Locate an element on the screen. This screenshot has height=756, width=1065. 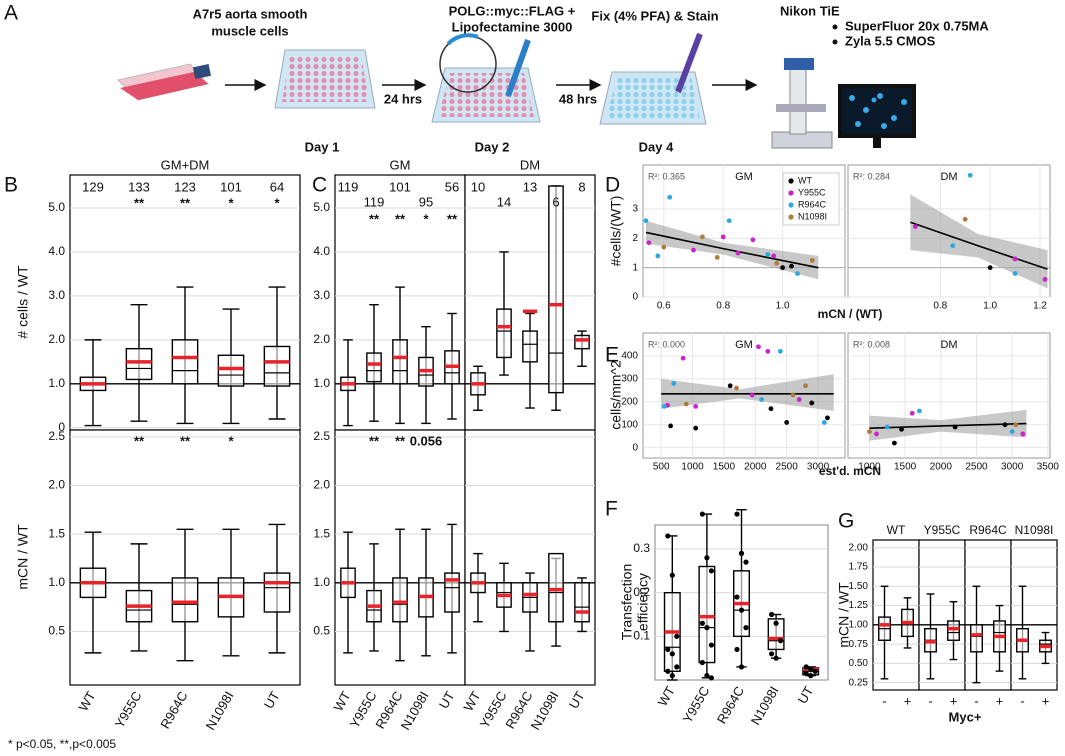
x-tick-label: 1.0 is located at coordinates (990, 306).